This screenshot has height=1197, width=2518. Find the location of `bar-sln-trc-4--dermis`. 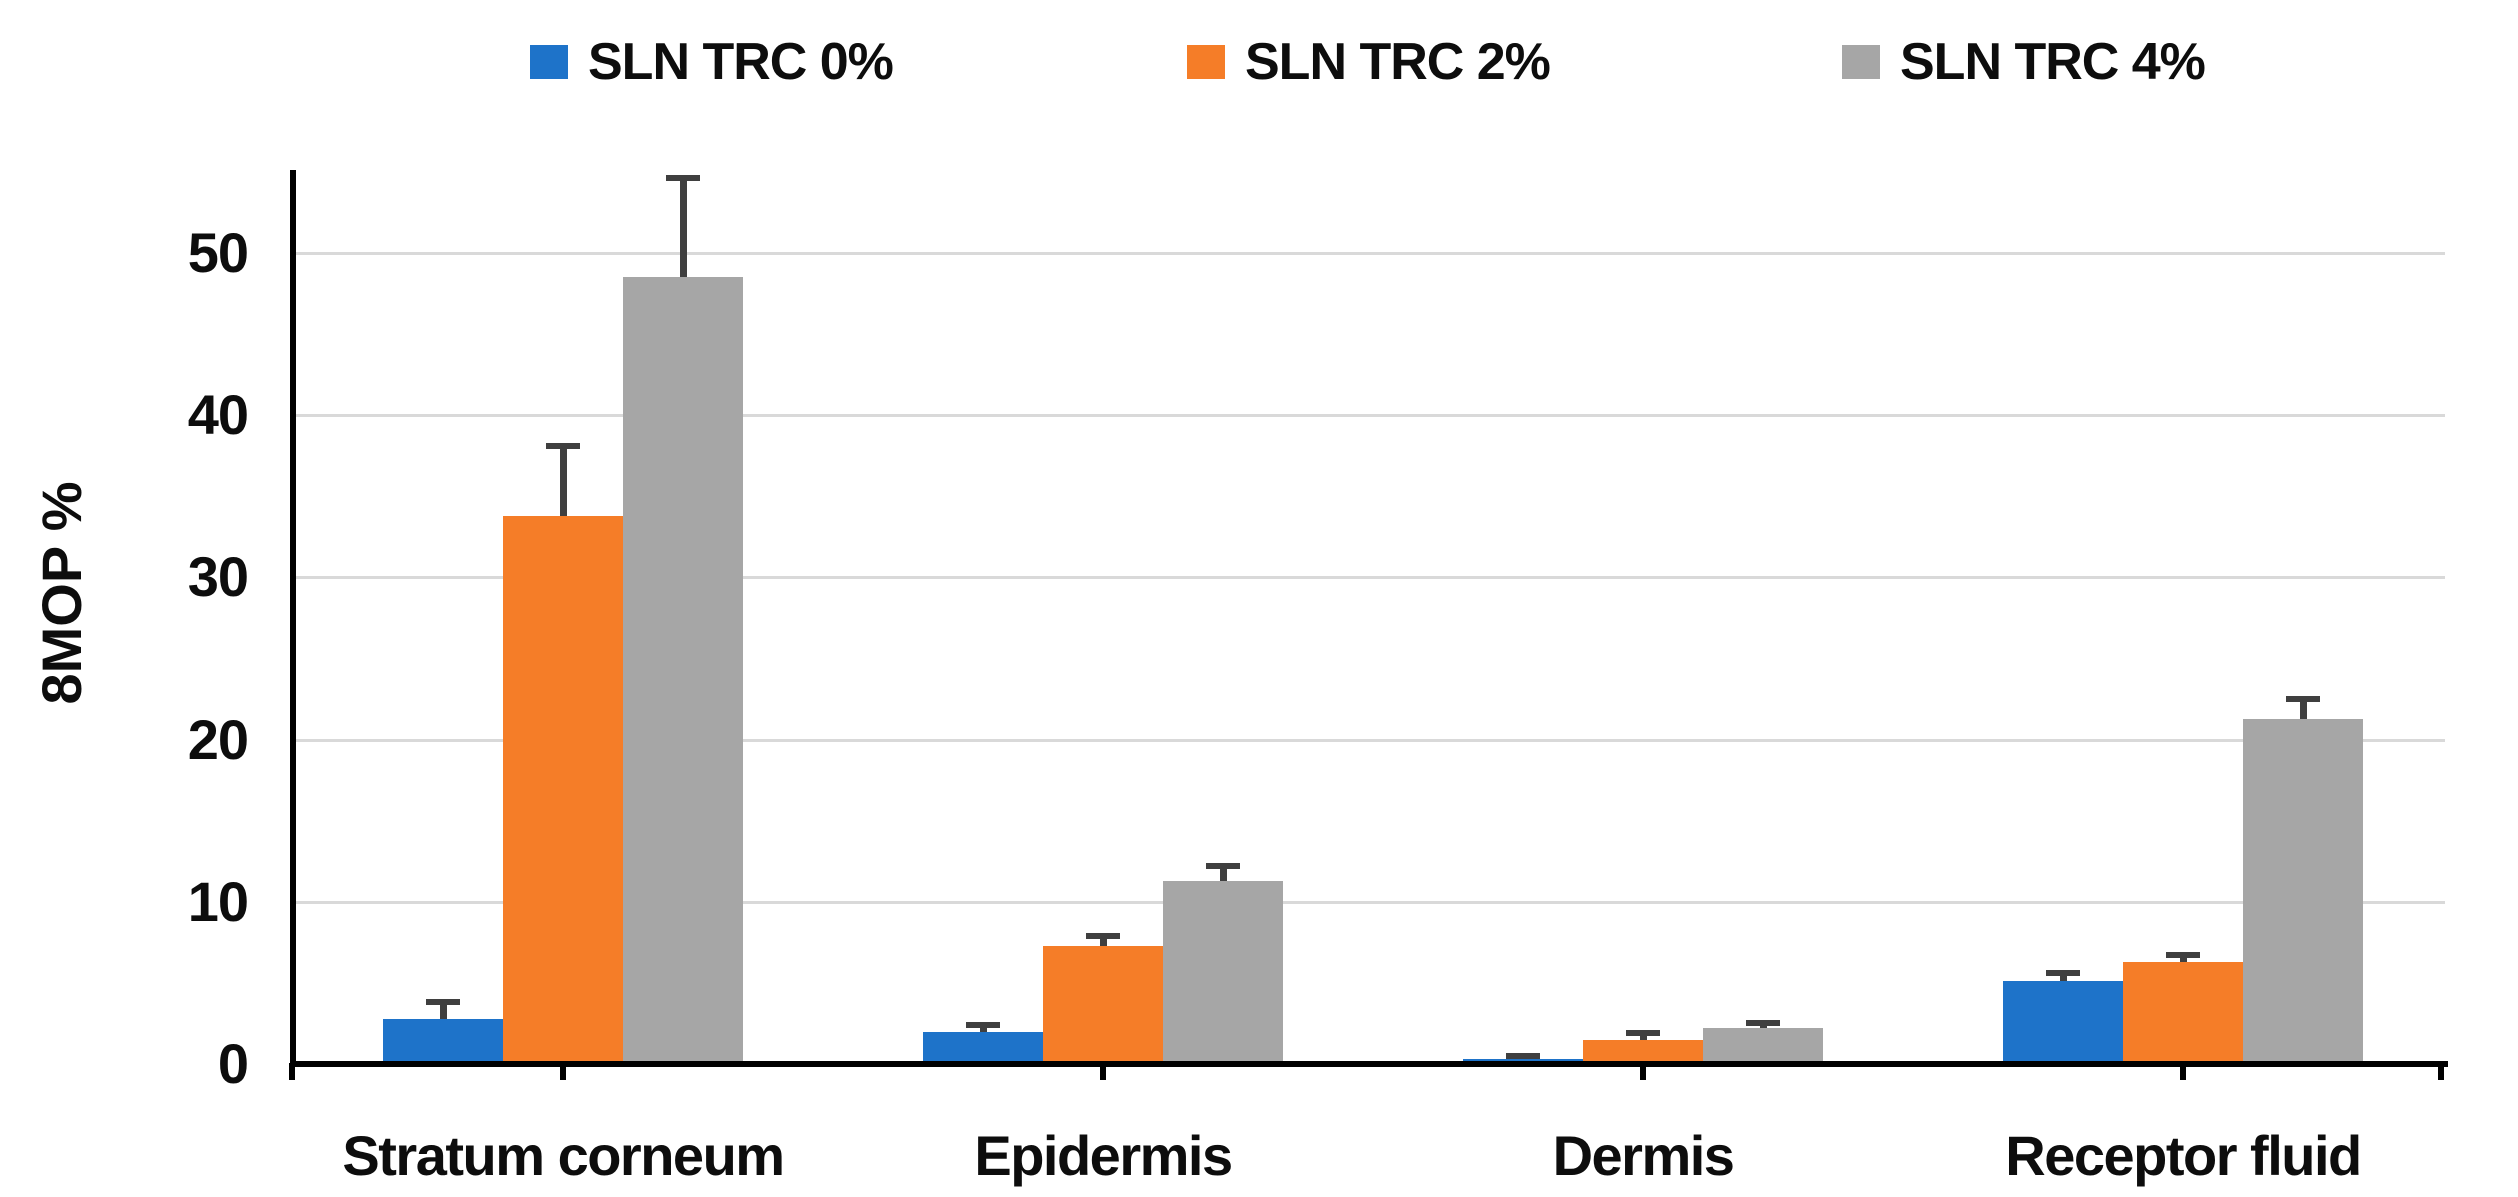

bar-sln-trc-4--dermis is located at coordinates (1763, 1046).